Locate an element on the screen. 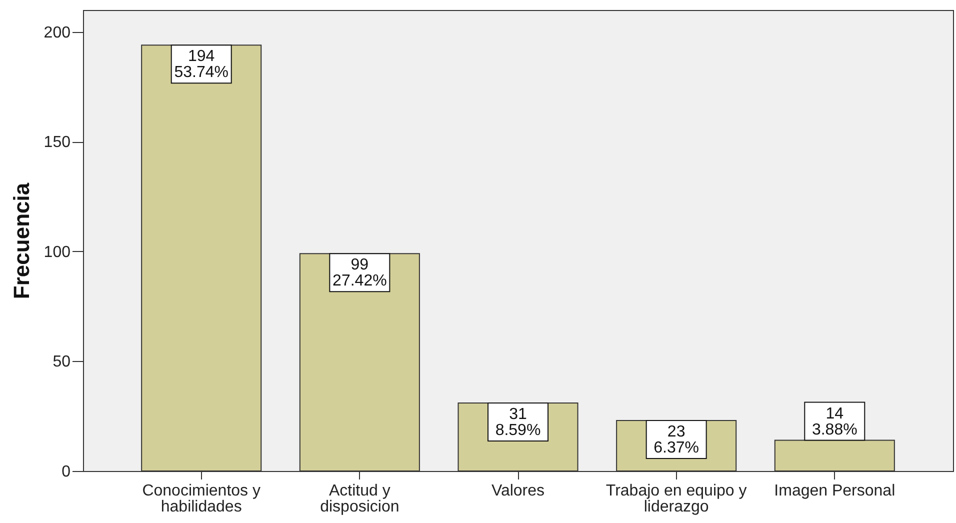  data-label: 99 27.42% is located at coordinates (359, 273).